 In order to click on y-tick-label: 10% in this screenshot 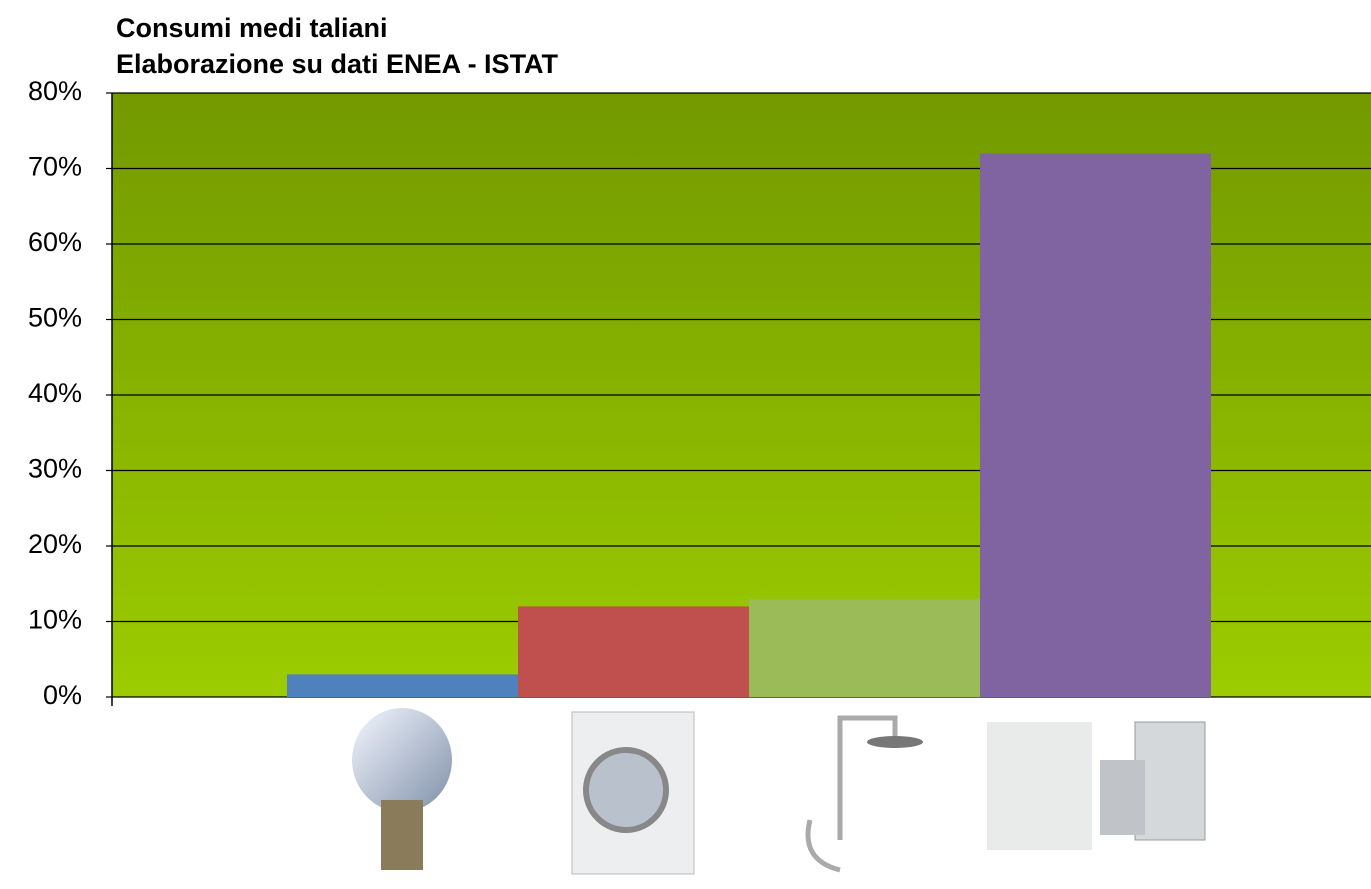, I will do `click(55, 620)`.